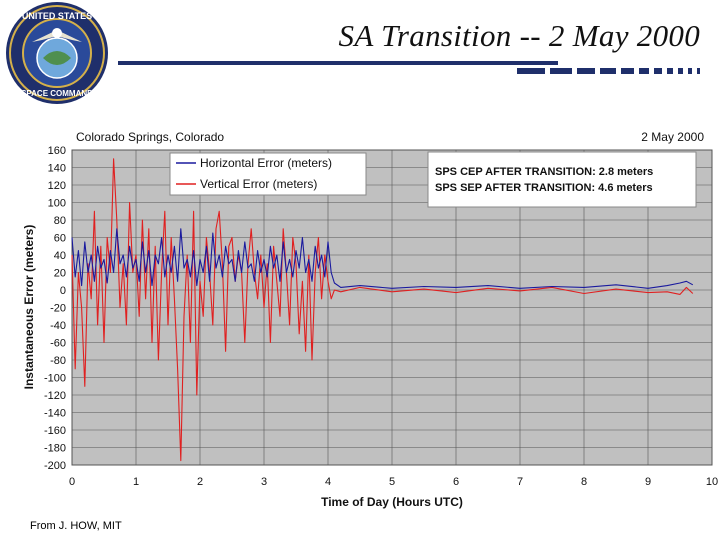  I want to click on chart-date: 2 May 2000, so click(672, 137).